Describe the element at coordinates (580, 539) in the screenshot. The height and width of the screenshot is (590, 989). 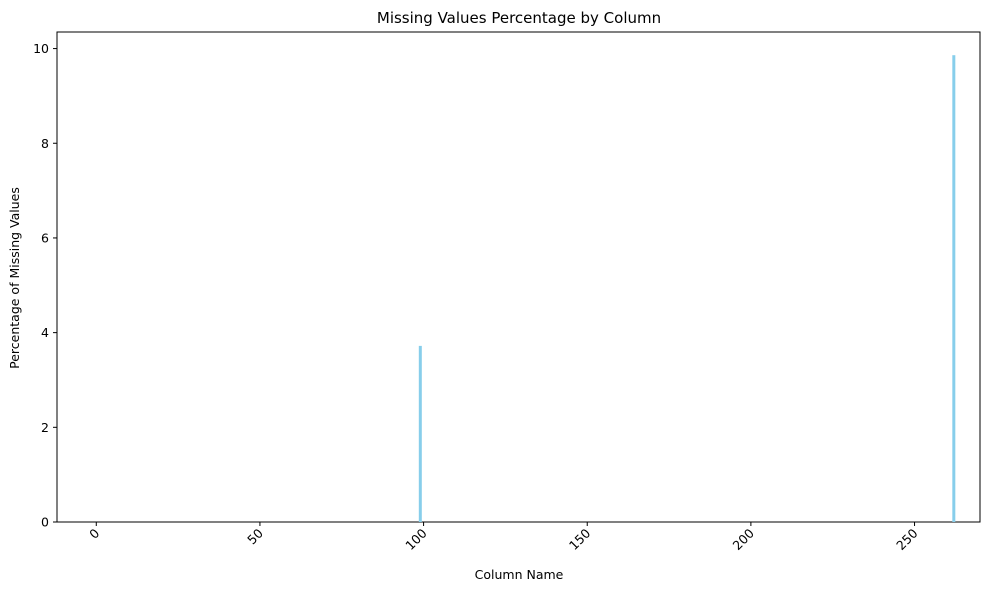
I see `x-tick-label: 150` at that location.